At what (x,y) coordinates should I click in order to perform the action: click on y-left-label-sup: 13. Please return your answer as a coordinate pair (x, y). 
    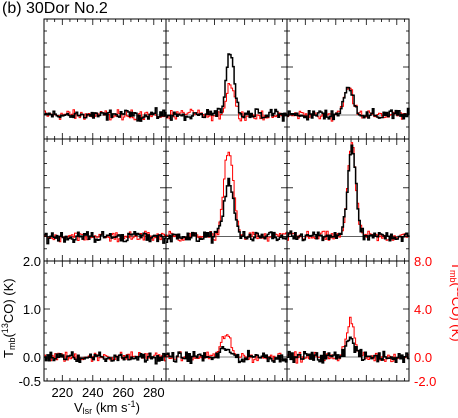
    Looking at the image, I should click on (5, 328).